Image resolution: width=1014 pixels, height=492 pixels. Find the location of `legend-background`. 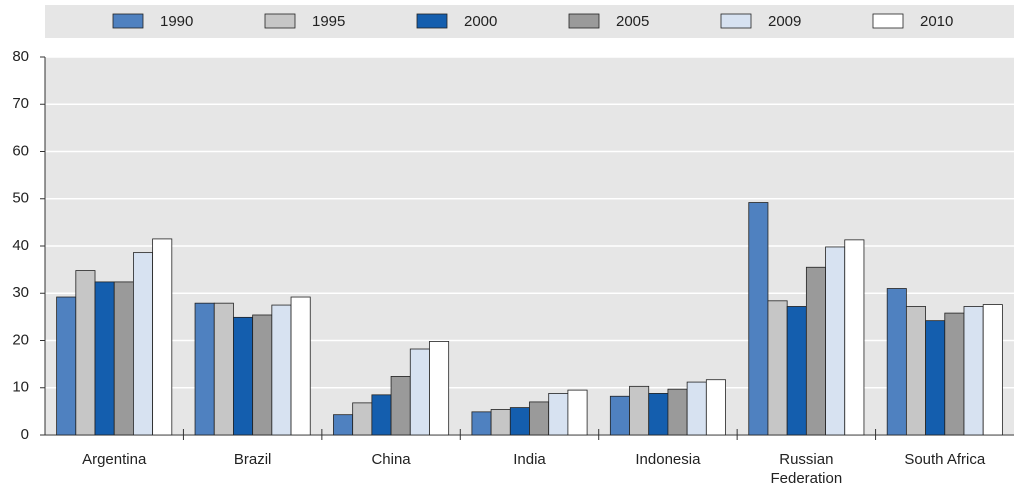

legend-background is located at coordinates (529, 21).